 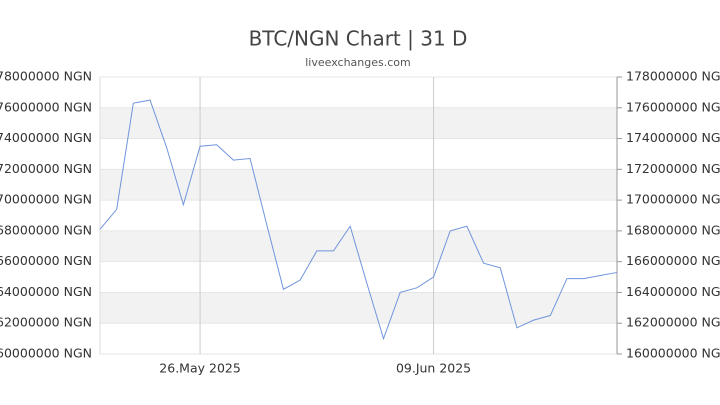 I want to click on y-tick-label: 164000000 NGN, so click(x=46, y=291).